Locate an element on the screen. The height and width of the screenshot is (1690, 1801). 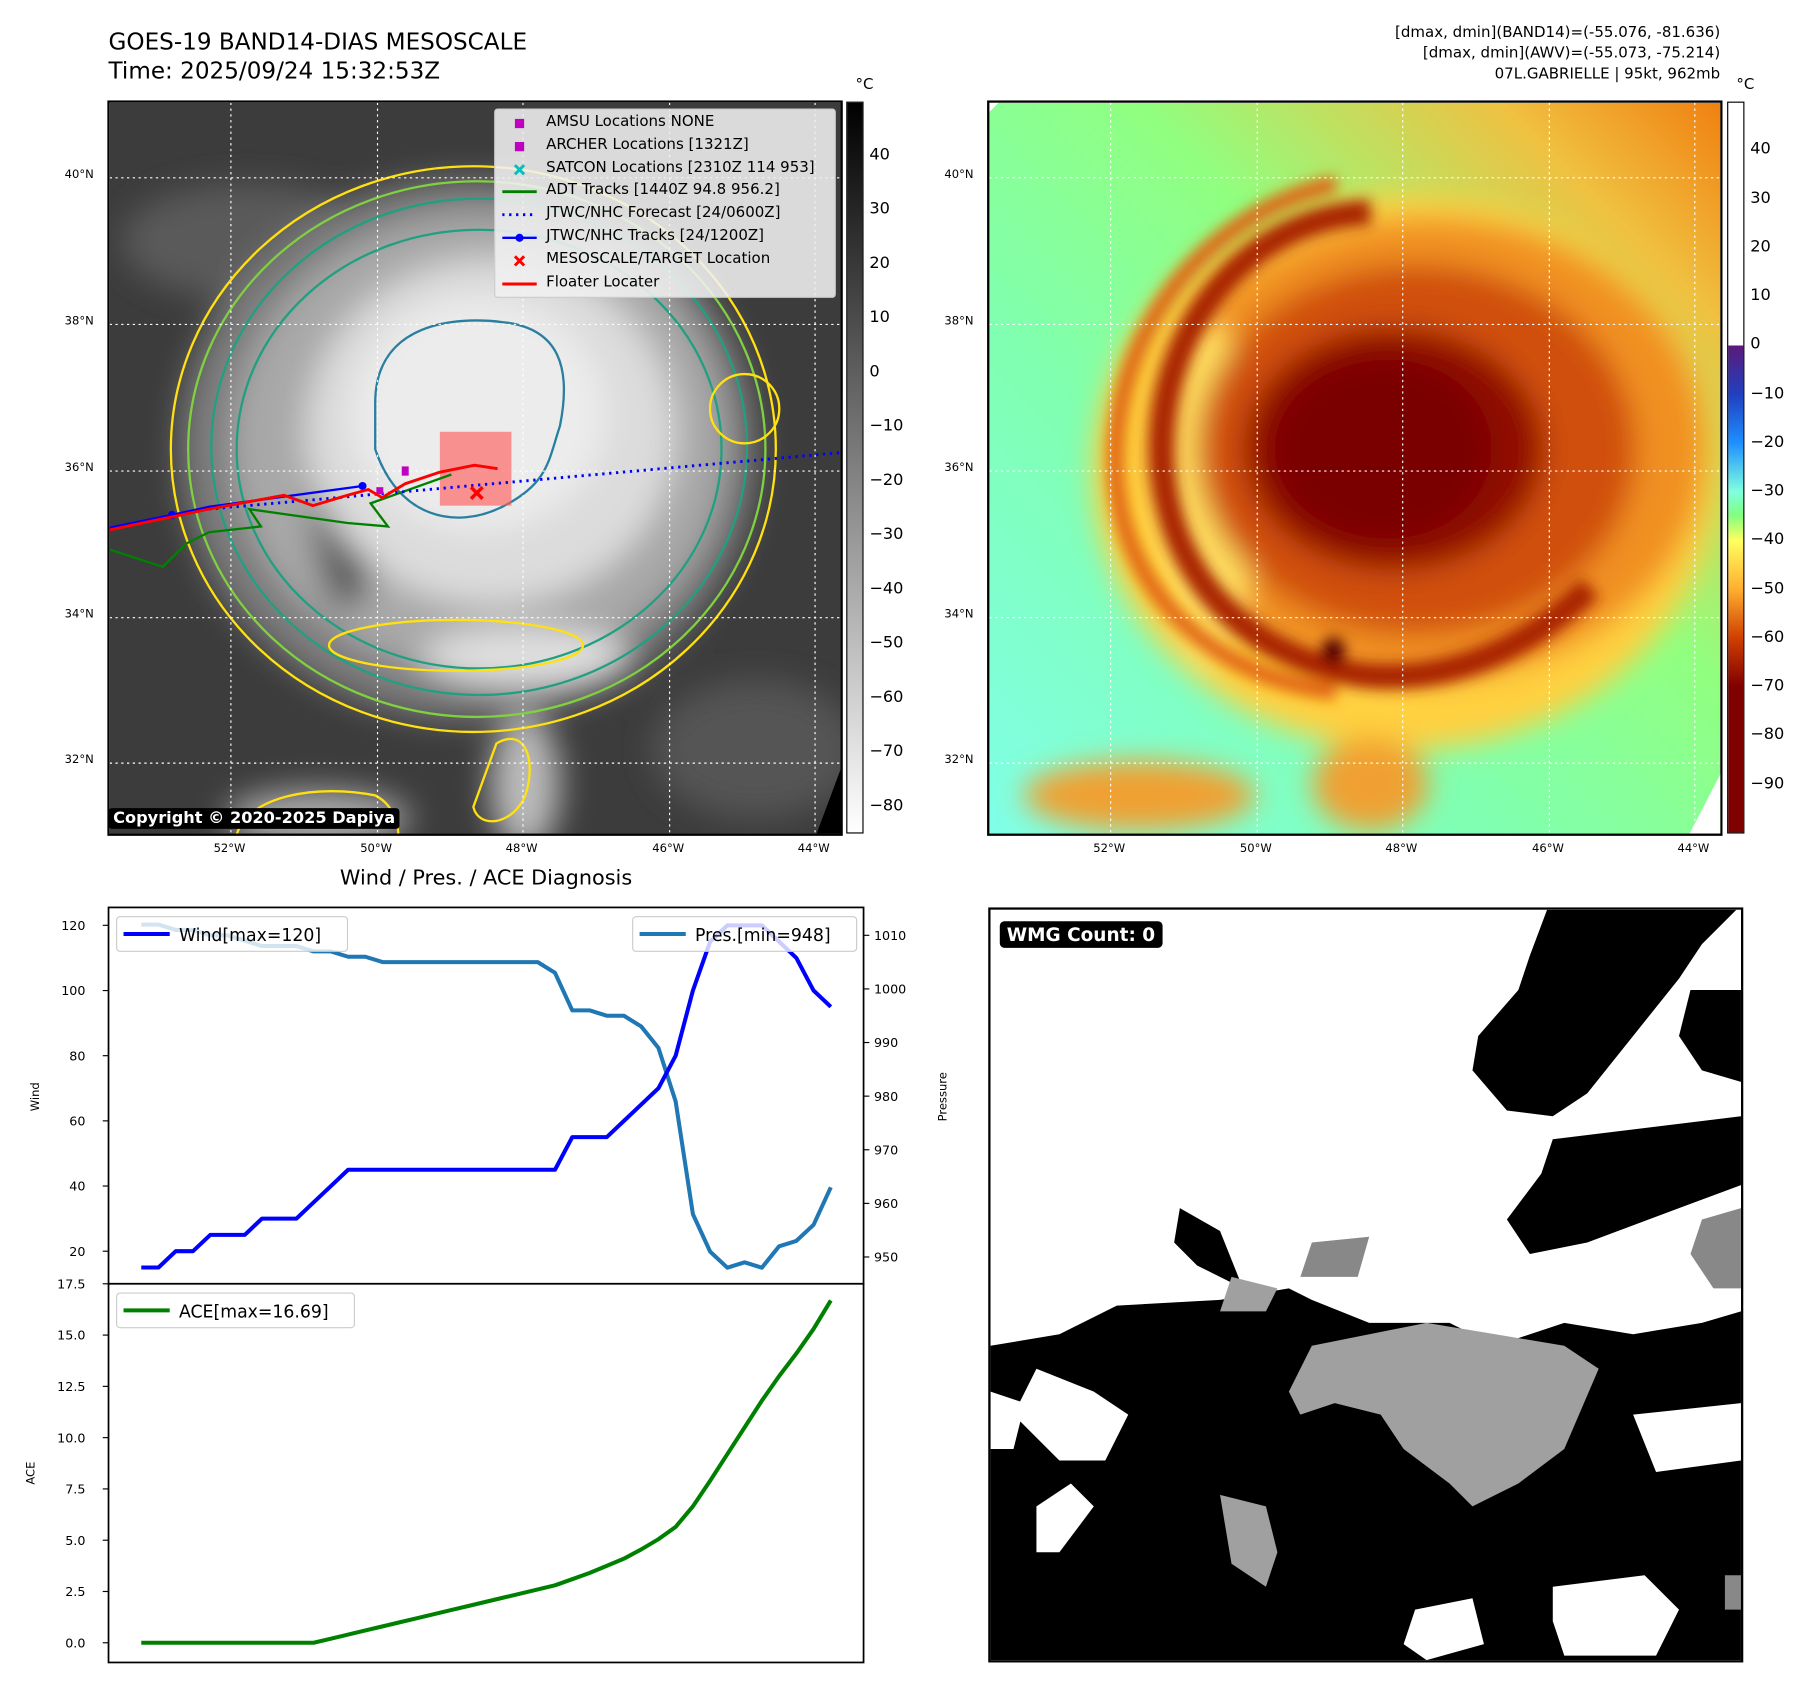
pressure-legend-box is located at coordinates (745, 934).